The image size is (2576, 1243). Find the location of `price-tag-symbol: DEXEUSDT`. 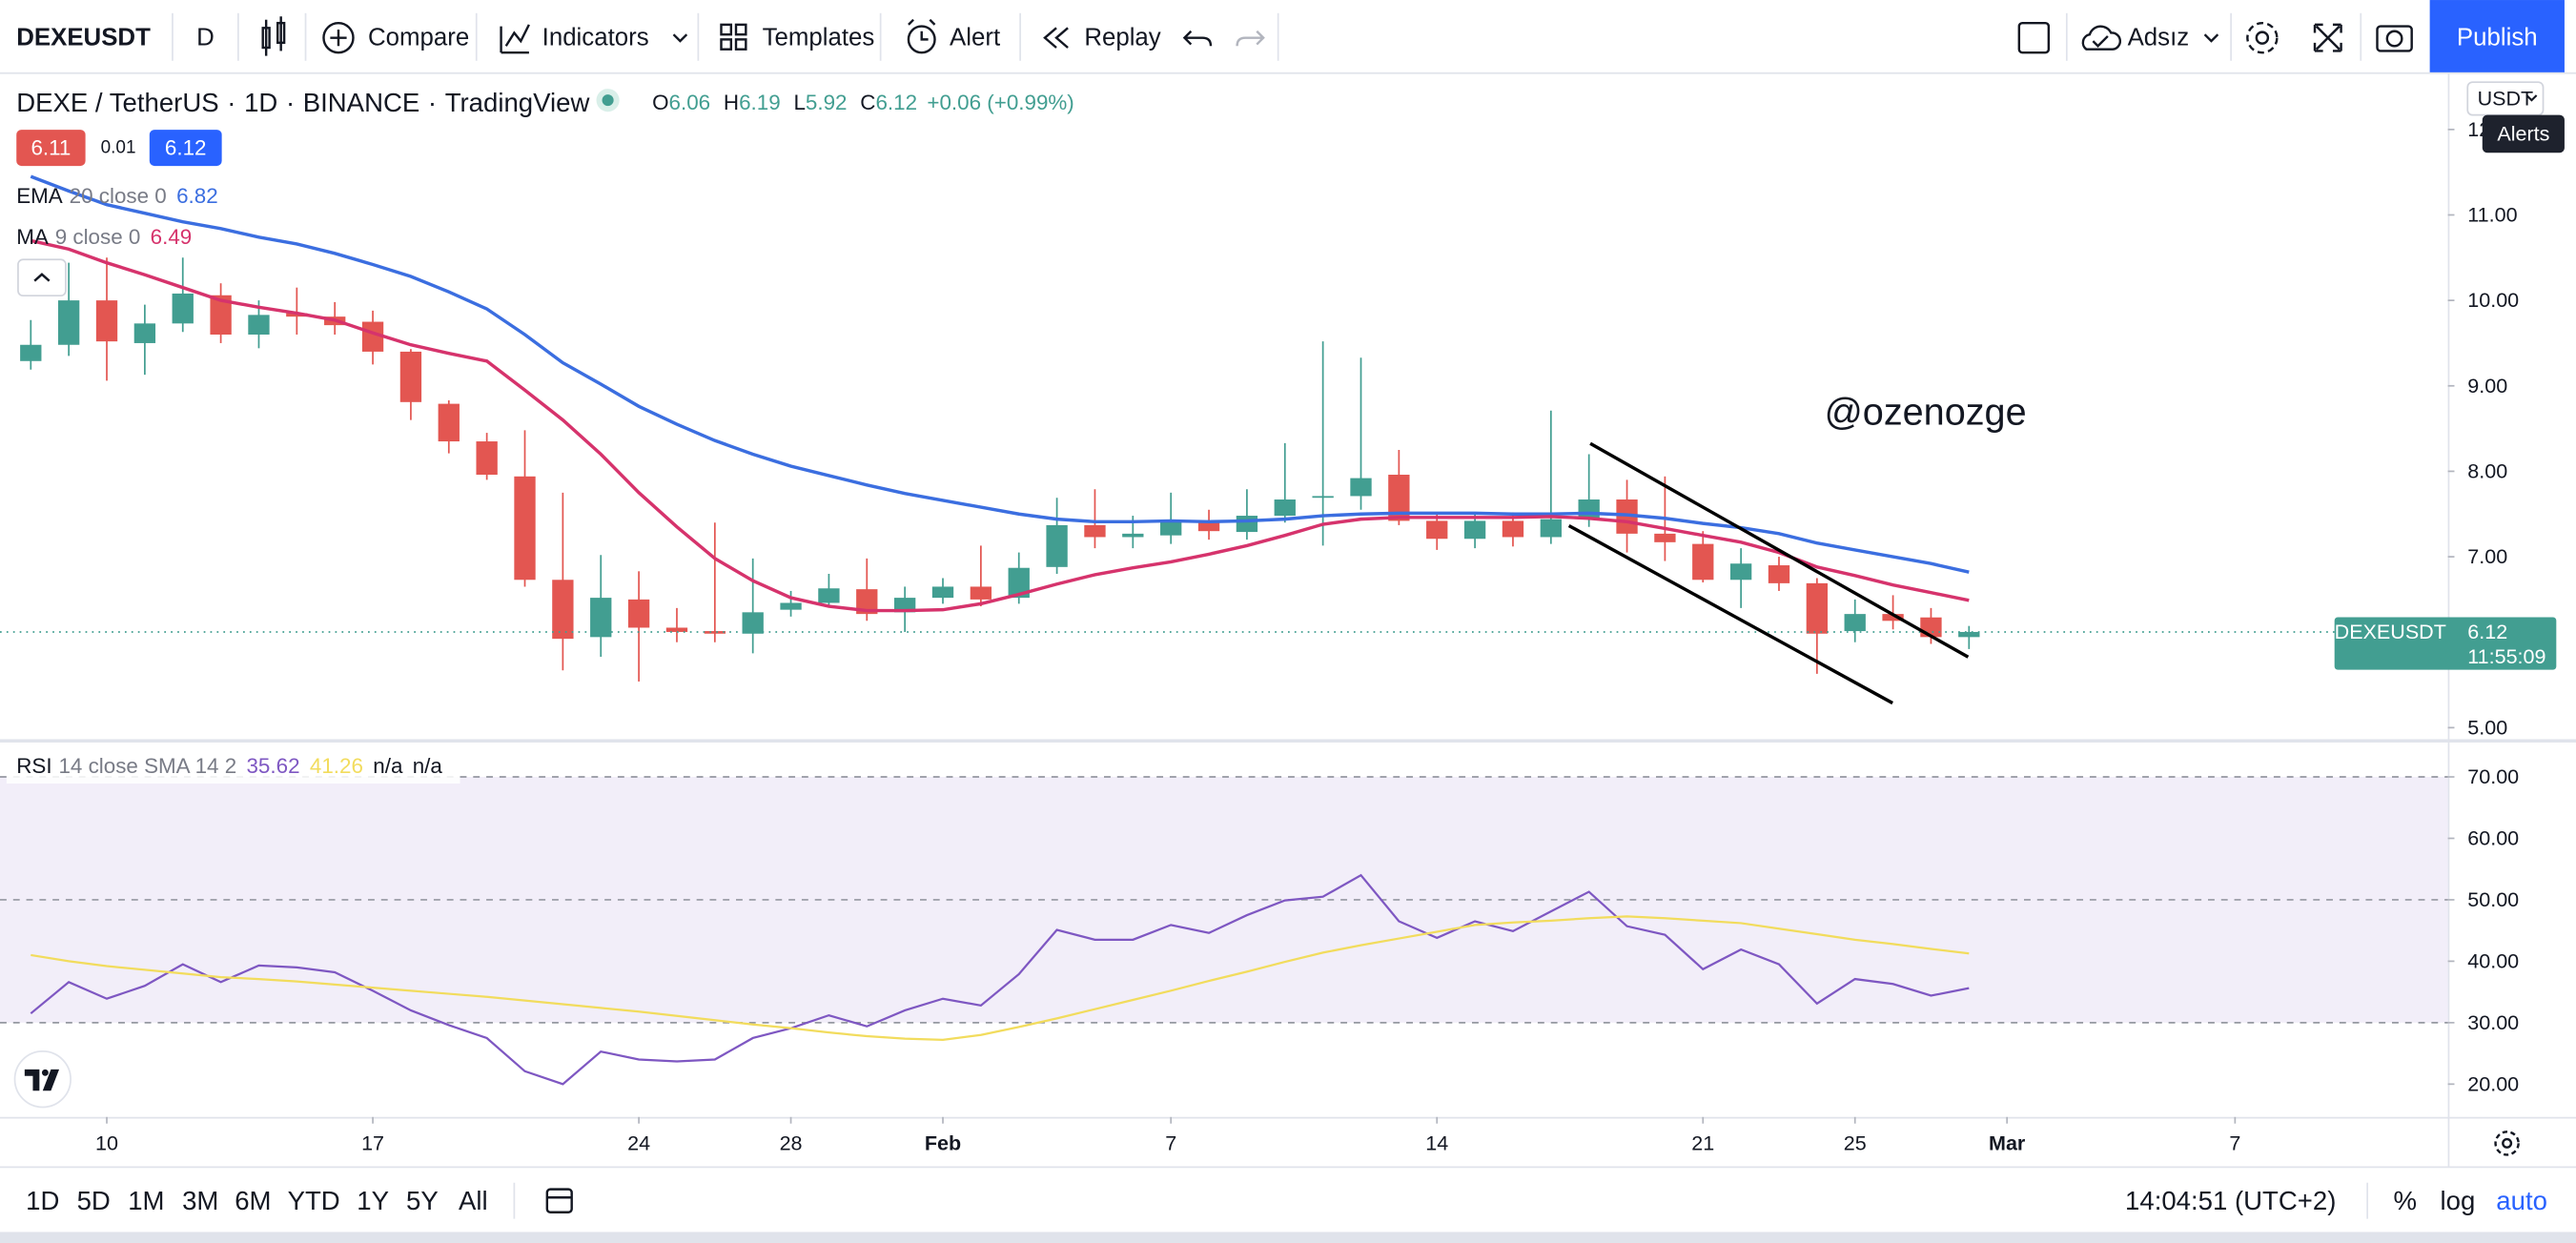

price-tag-symbol: DEXEUSDT is located at coordinates (2390, 632).